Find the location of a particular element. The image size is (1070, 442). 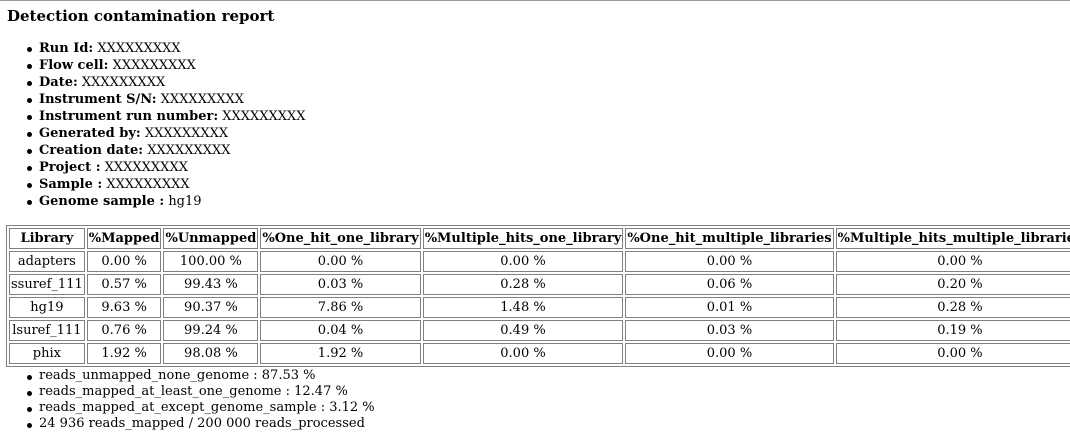

metadata-item-run-id: Run Id: XXXXXXXXX is located at coordinates (153, 48).